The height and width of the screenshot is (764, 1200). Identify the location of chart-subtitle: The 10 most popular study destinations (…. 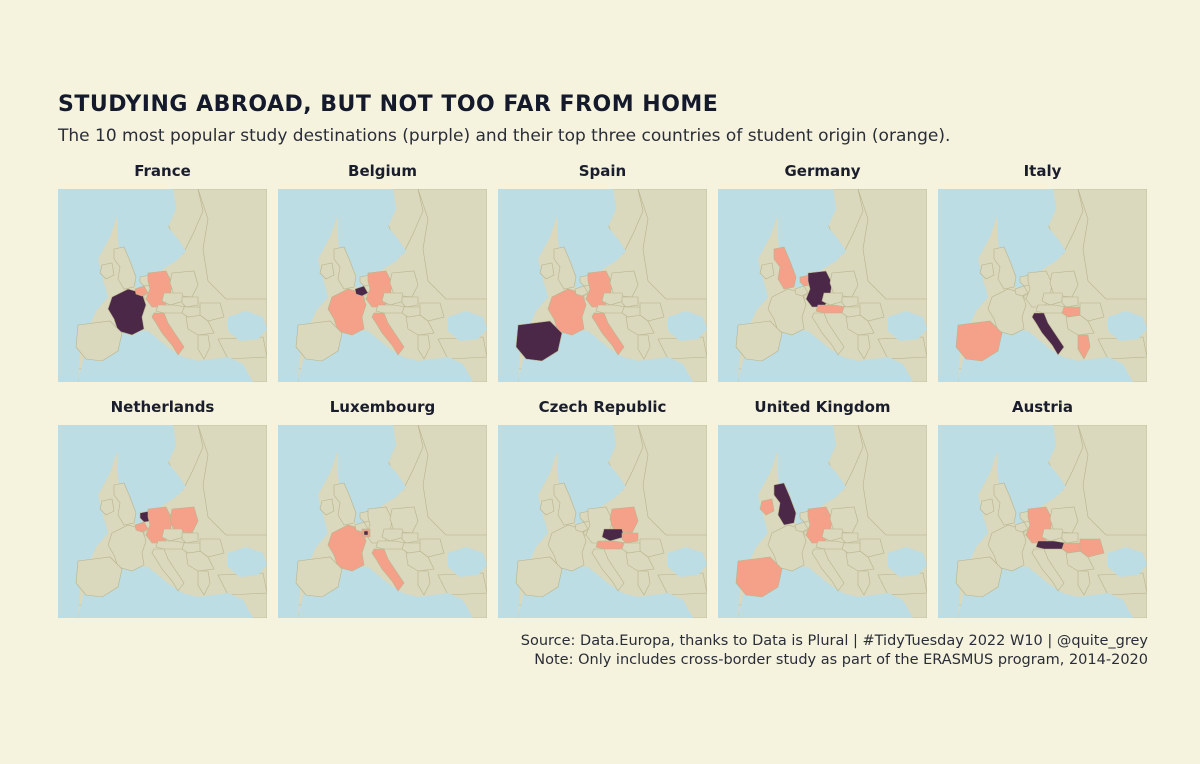
(504, 136).